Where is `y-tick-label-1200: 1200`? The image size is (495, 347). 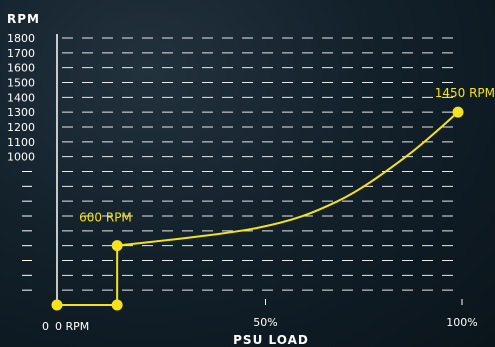
y-tick-label-1200: 1200 is located at coordinates (21, 127).